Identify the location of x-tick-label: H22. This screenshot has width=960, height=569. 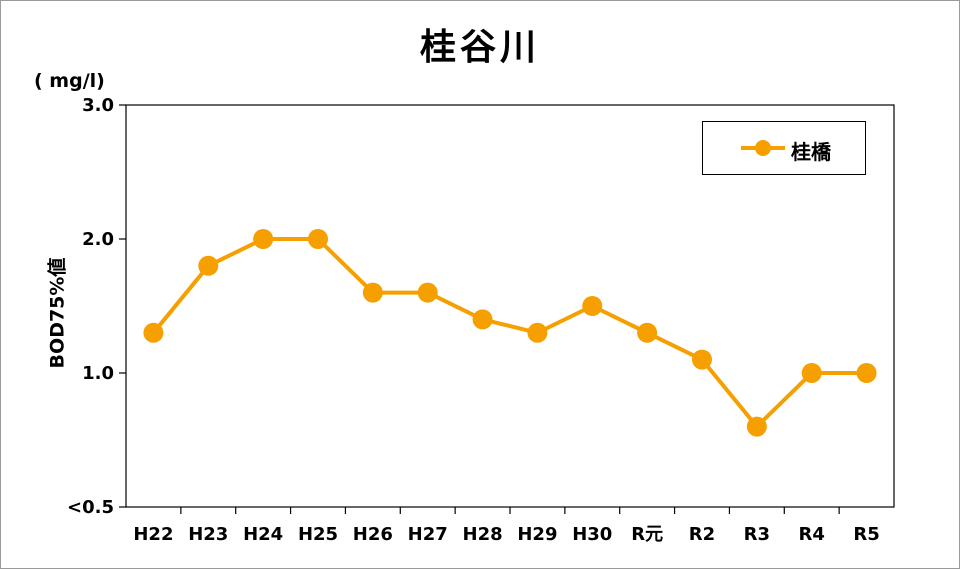
(153, 534).